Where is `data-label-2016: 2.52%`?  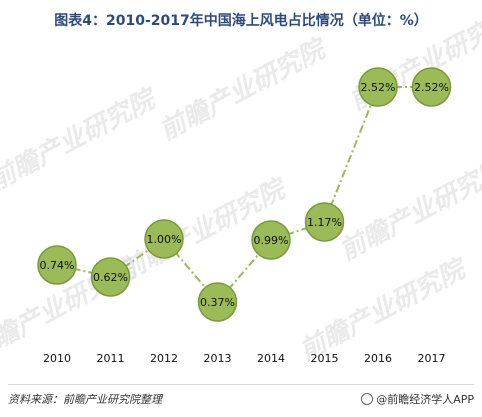
data-label-2016: 2.52% is located at coordinates (378, 87).